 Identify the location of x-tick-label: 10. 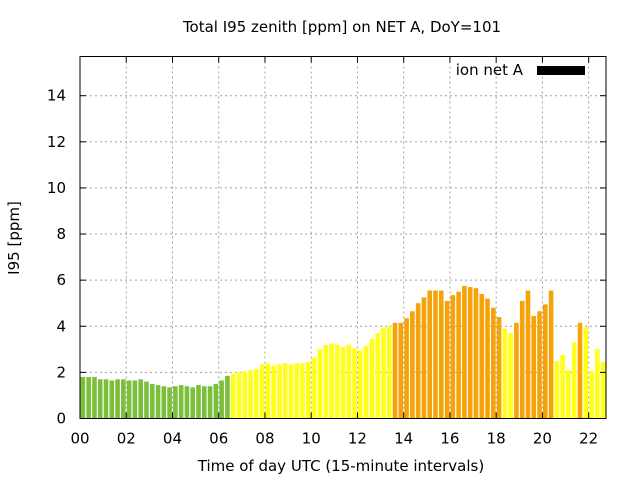
(311, 439).